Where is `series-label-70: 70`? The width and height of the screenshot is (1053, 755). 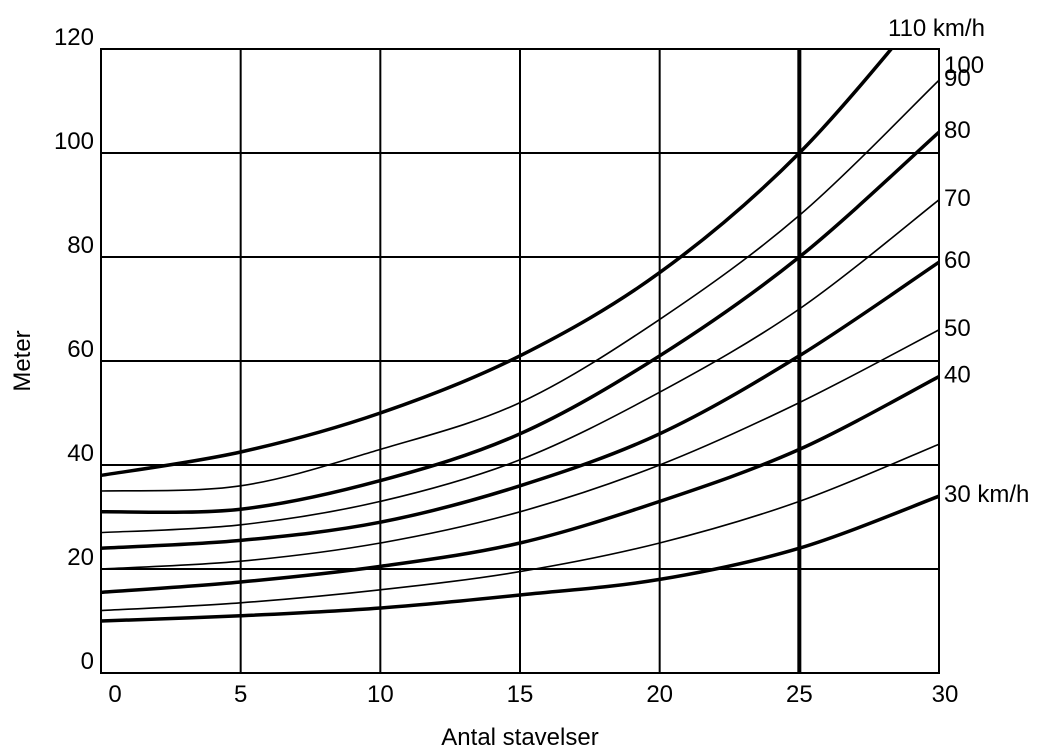
series-label-70: 70 is located at coordinates (957, 198).